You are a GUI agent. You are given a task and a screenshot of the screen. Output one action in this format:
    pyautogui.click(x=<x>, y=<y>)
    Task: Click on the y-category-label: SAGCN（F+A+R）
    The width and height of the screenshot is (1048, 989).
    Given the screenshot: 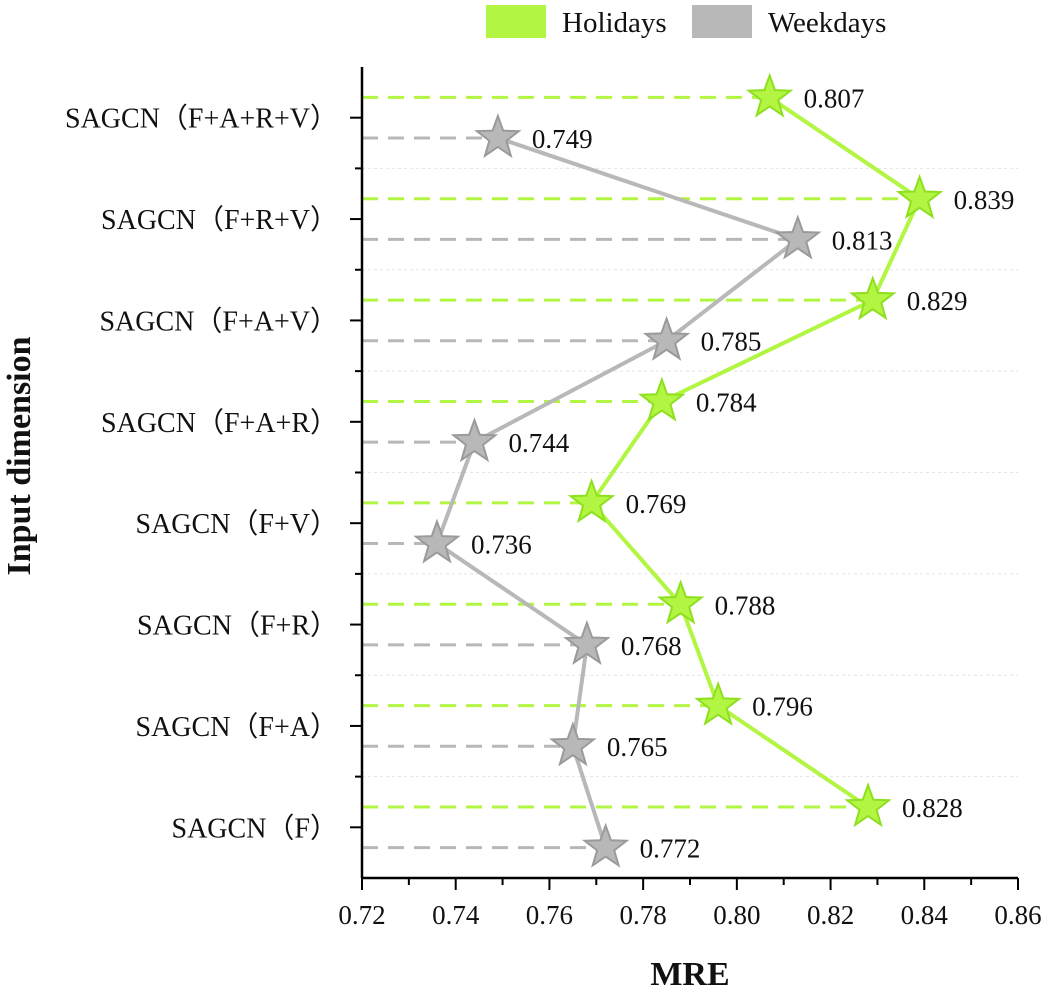 What is the action you would take?
    pyautogui.click(x=219, y=423)
    